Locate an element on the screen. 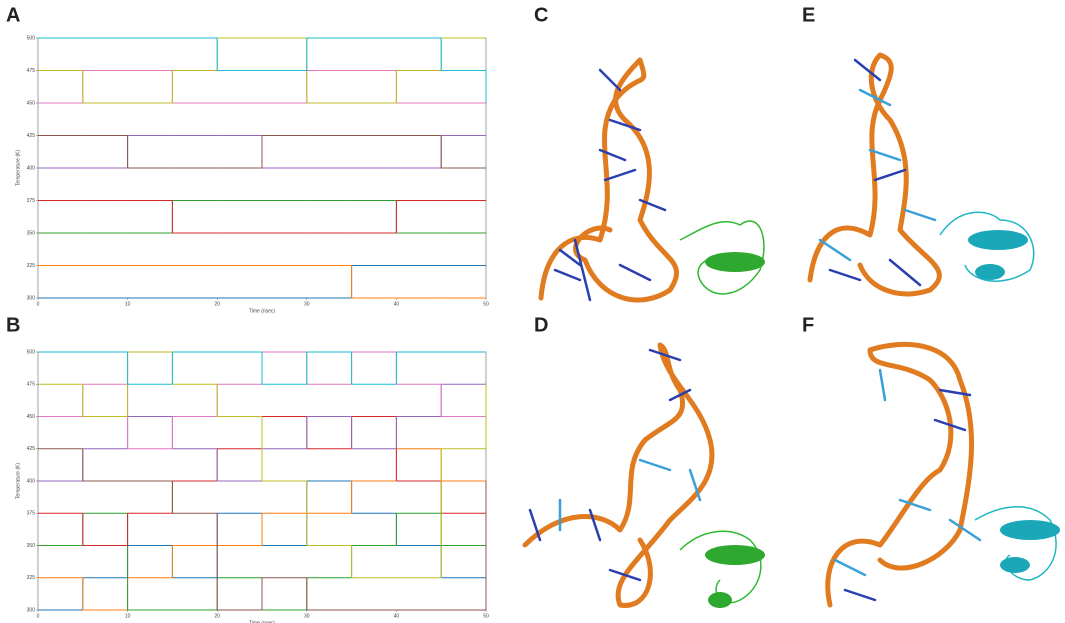  panel-label: F is located at coordinates (808, 325).